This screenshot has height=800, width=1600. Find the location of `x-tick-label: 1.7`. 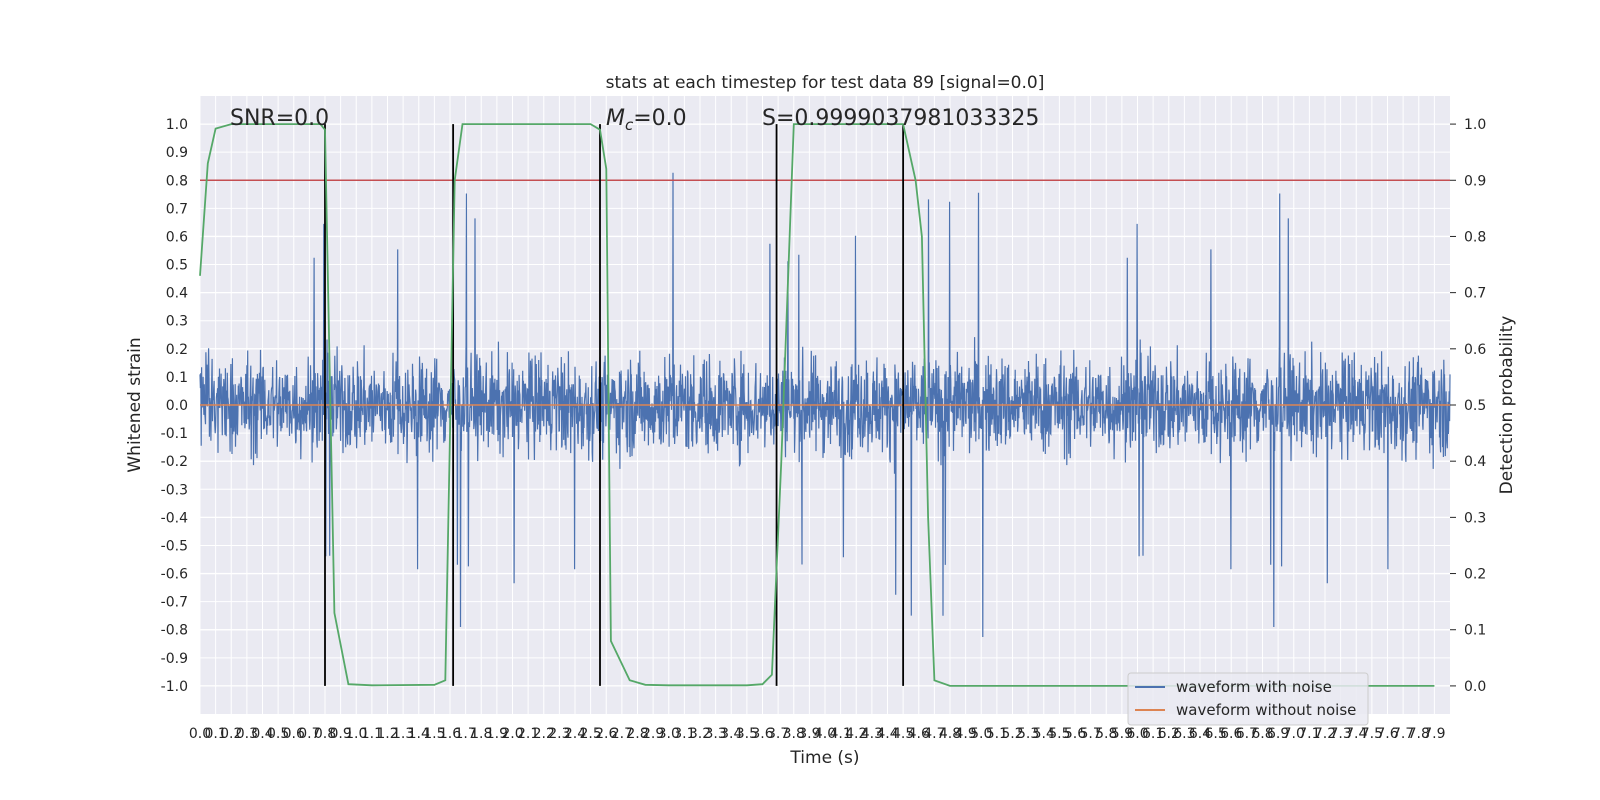

x-tick-label: 1.7 is located at coordinates (465, 734).